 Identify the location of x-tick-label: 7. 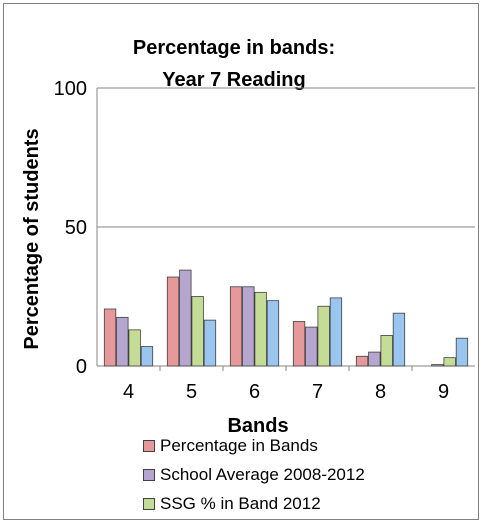
(317, 392).